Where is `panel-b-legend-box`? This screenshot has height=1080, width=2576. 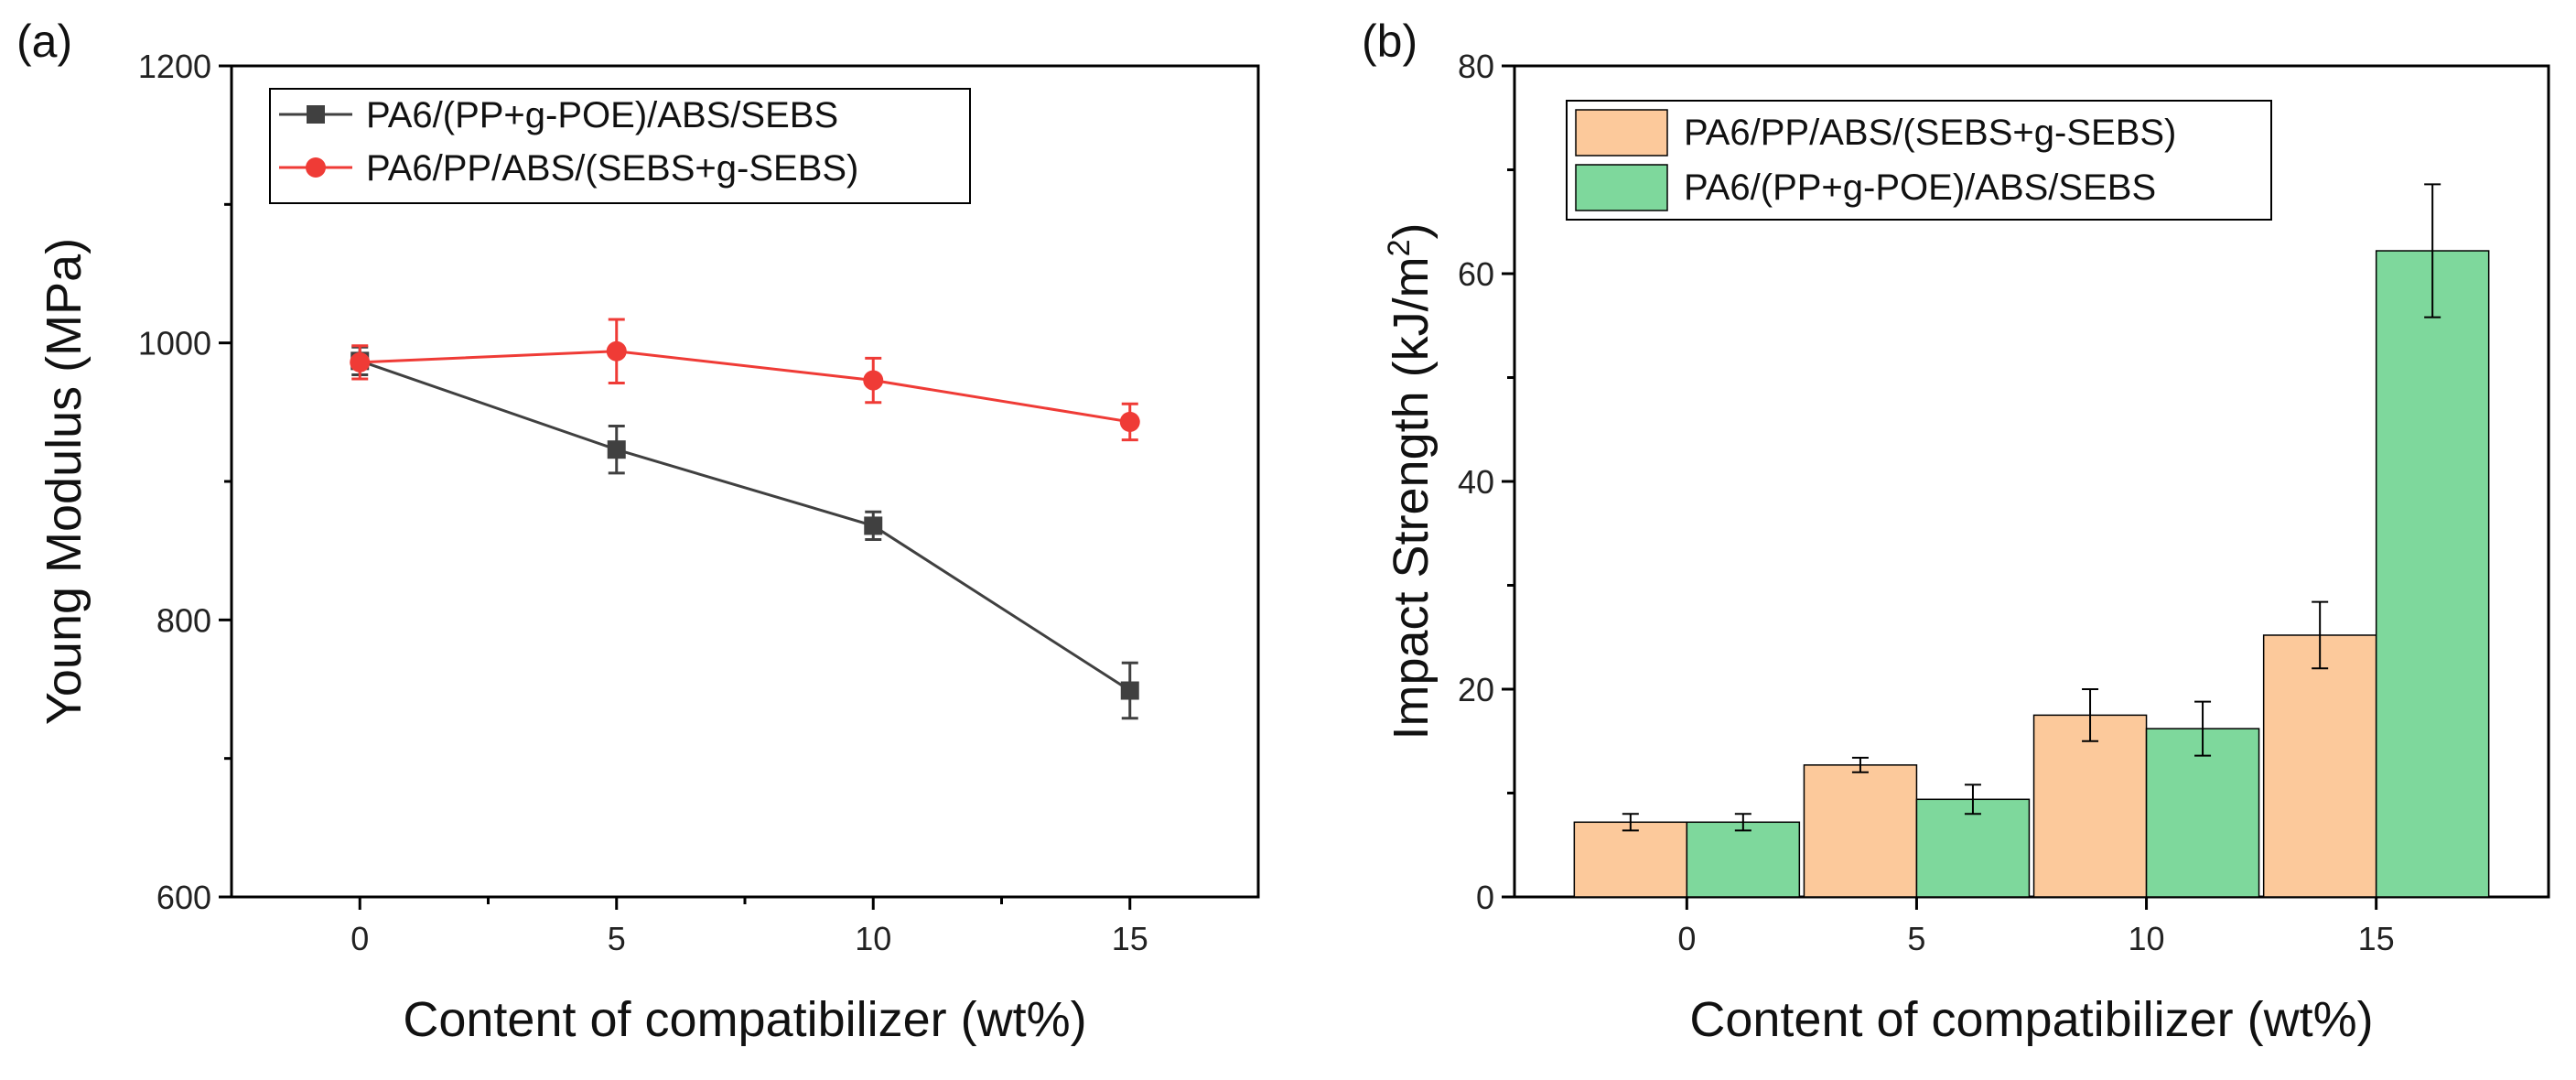
panel-b-legend-box is located at coordinates (1919, 160).